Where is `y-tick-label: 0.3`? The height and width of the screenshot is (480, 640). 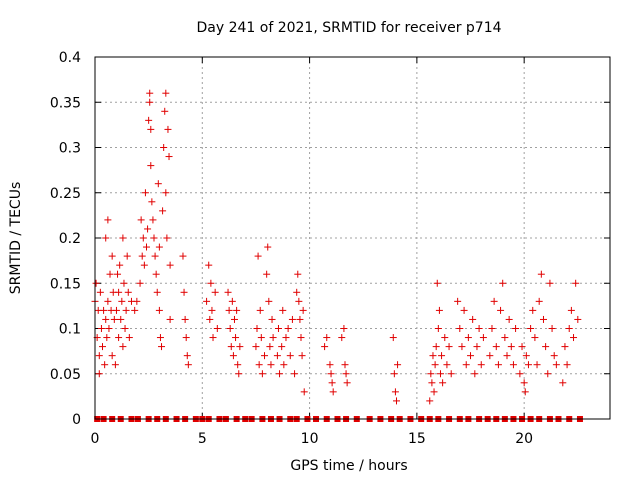 y-tick-label: 0.3 is located at coordinates (70, 149).